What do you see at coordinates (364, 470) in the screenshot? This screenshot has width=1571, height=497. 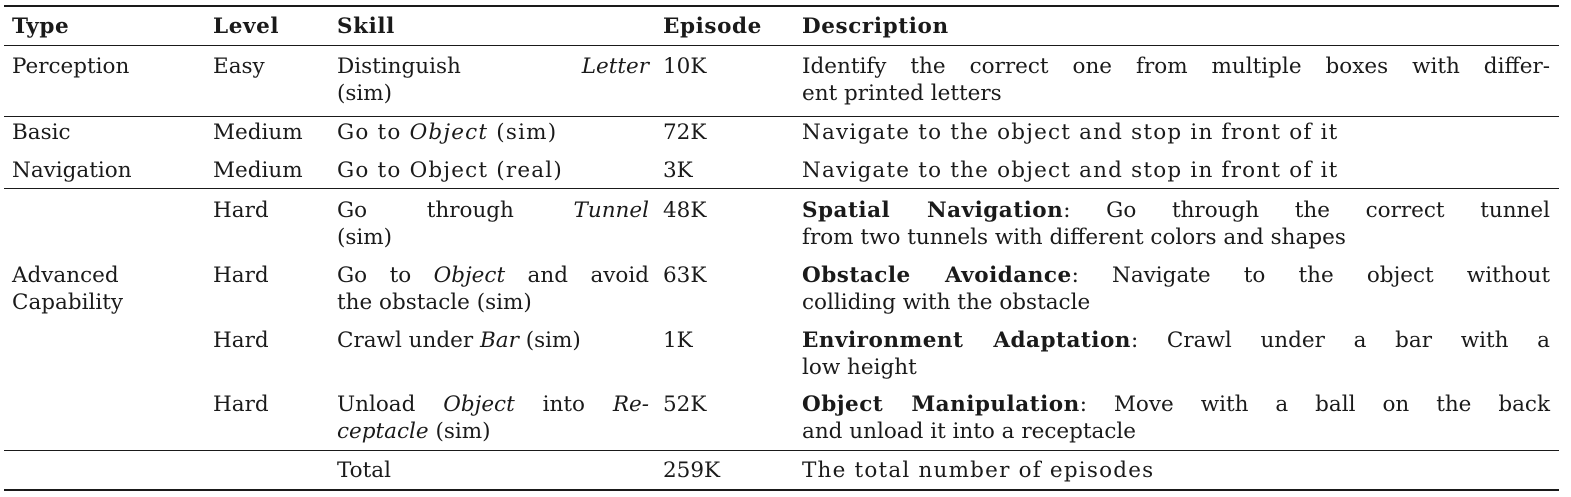 I see `total-label: Total` at bounding box center [364, 470].